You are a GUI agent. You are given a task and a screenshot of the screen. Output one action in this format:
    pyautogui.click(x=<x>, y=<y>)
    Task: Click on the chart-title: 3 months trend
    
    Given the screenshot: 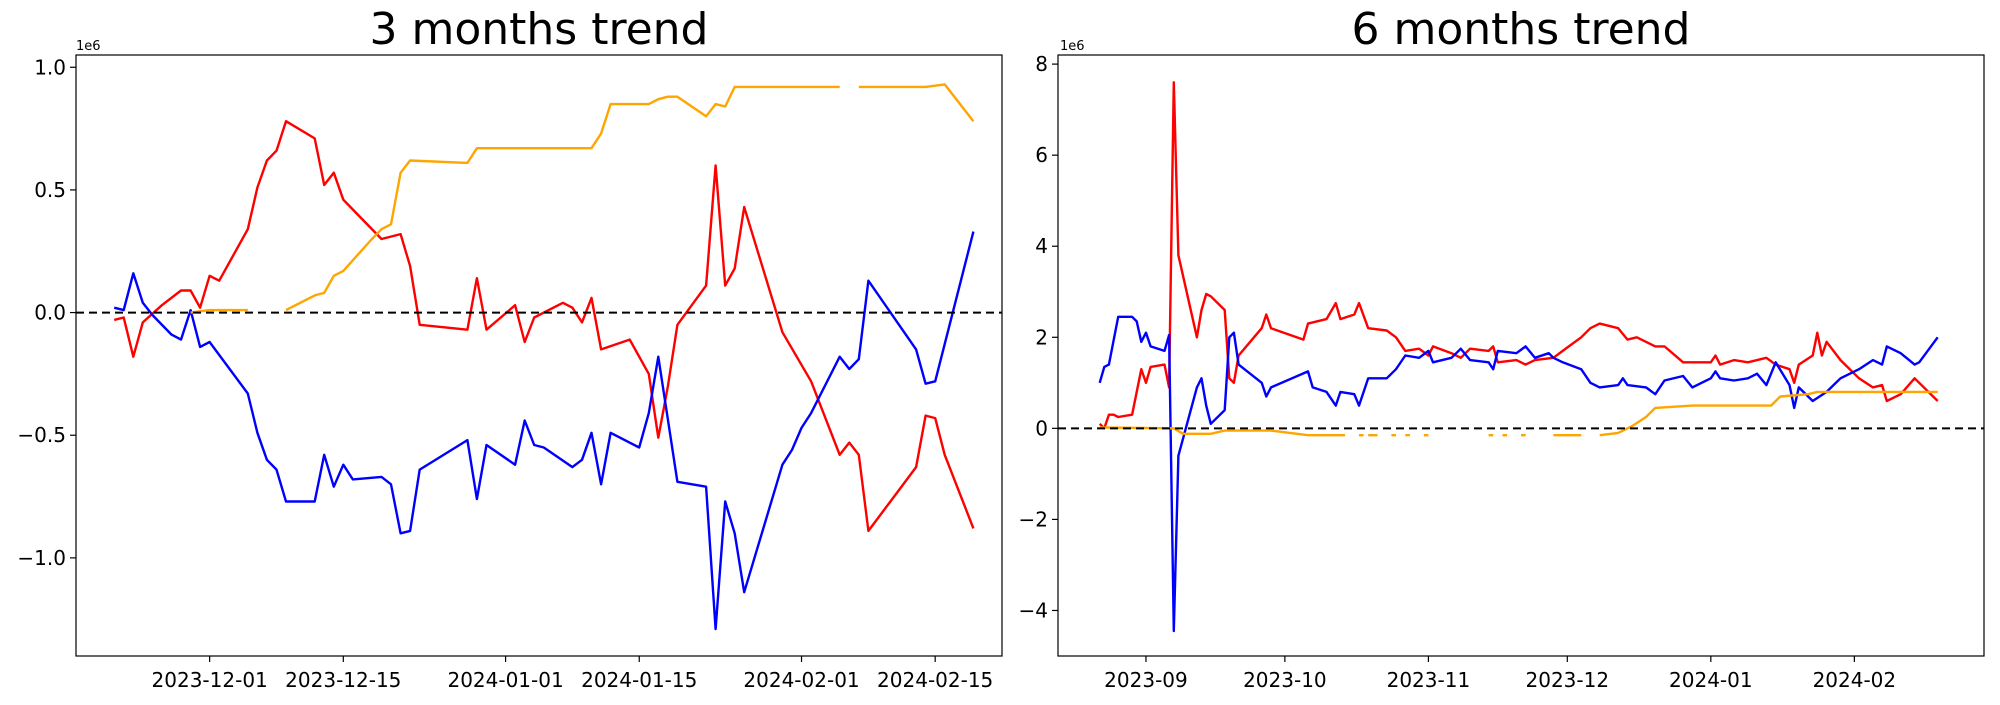 What is the action you would take?
    pyautogui.click(x=539, y=29)
    